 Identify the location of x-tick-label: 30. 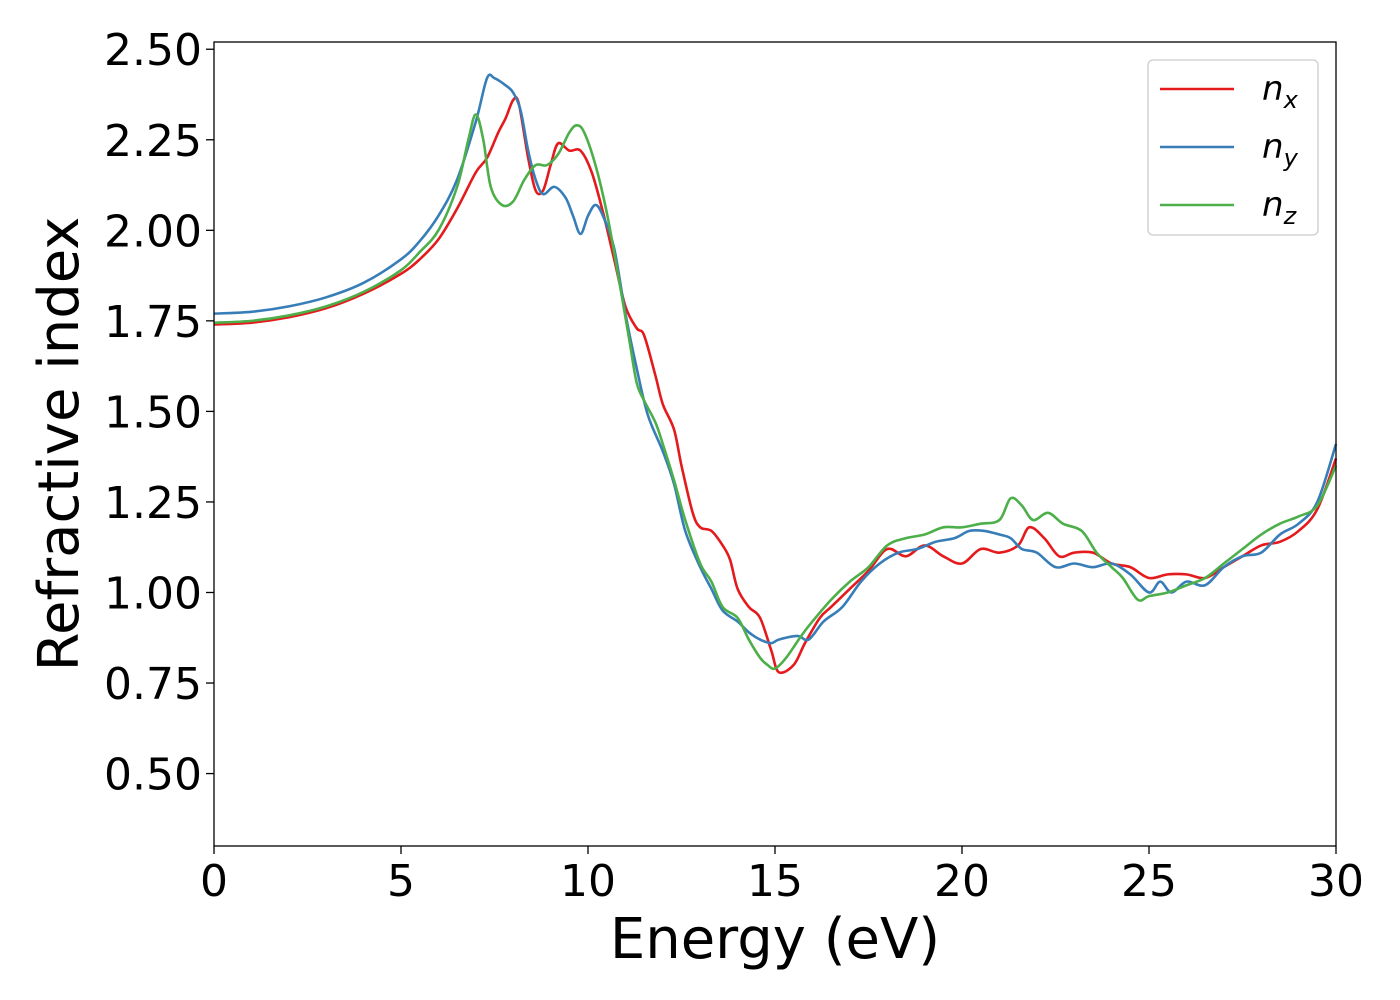
(1336, 881).